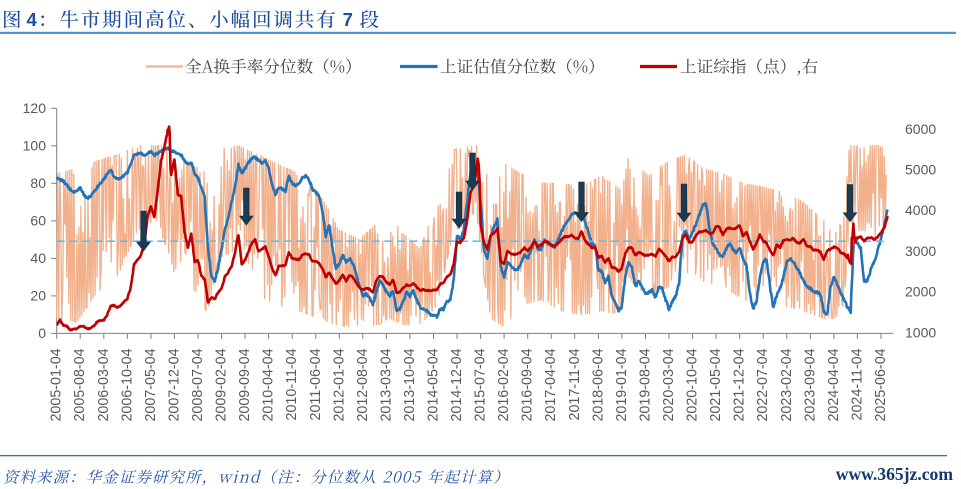 This screenshot has width=961, height=489. I want to click on svg-text: 2007-05-04, so click(151, 384).